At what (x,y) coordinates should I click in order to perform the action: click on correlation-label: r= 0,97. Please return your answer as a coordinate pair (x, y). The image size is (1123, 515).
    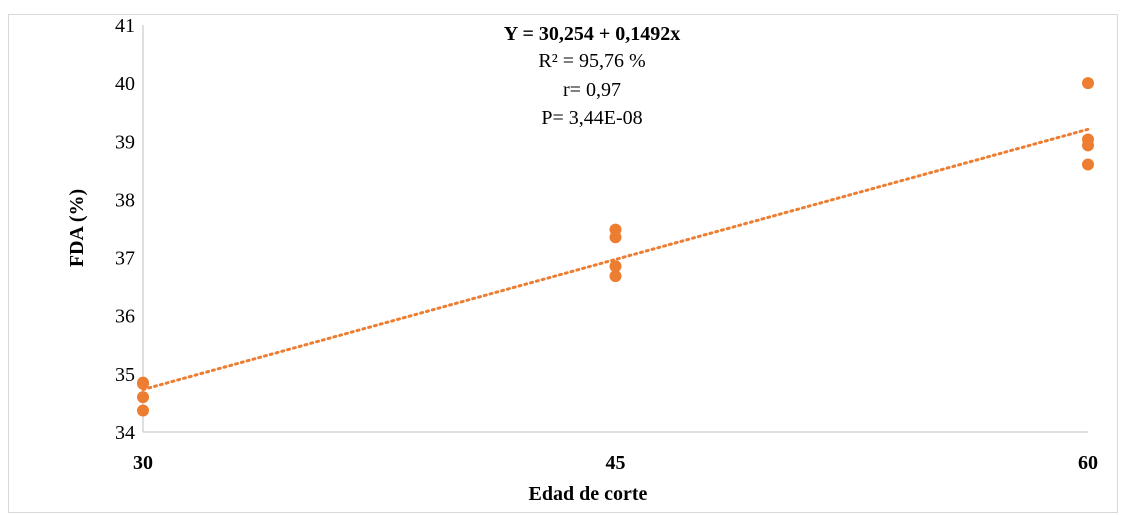
    Looking at the image, I should click on (592, 90).